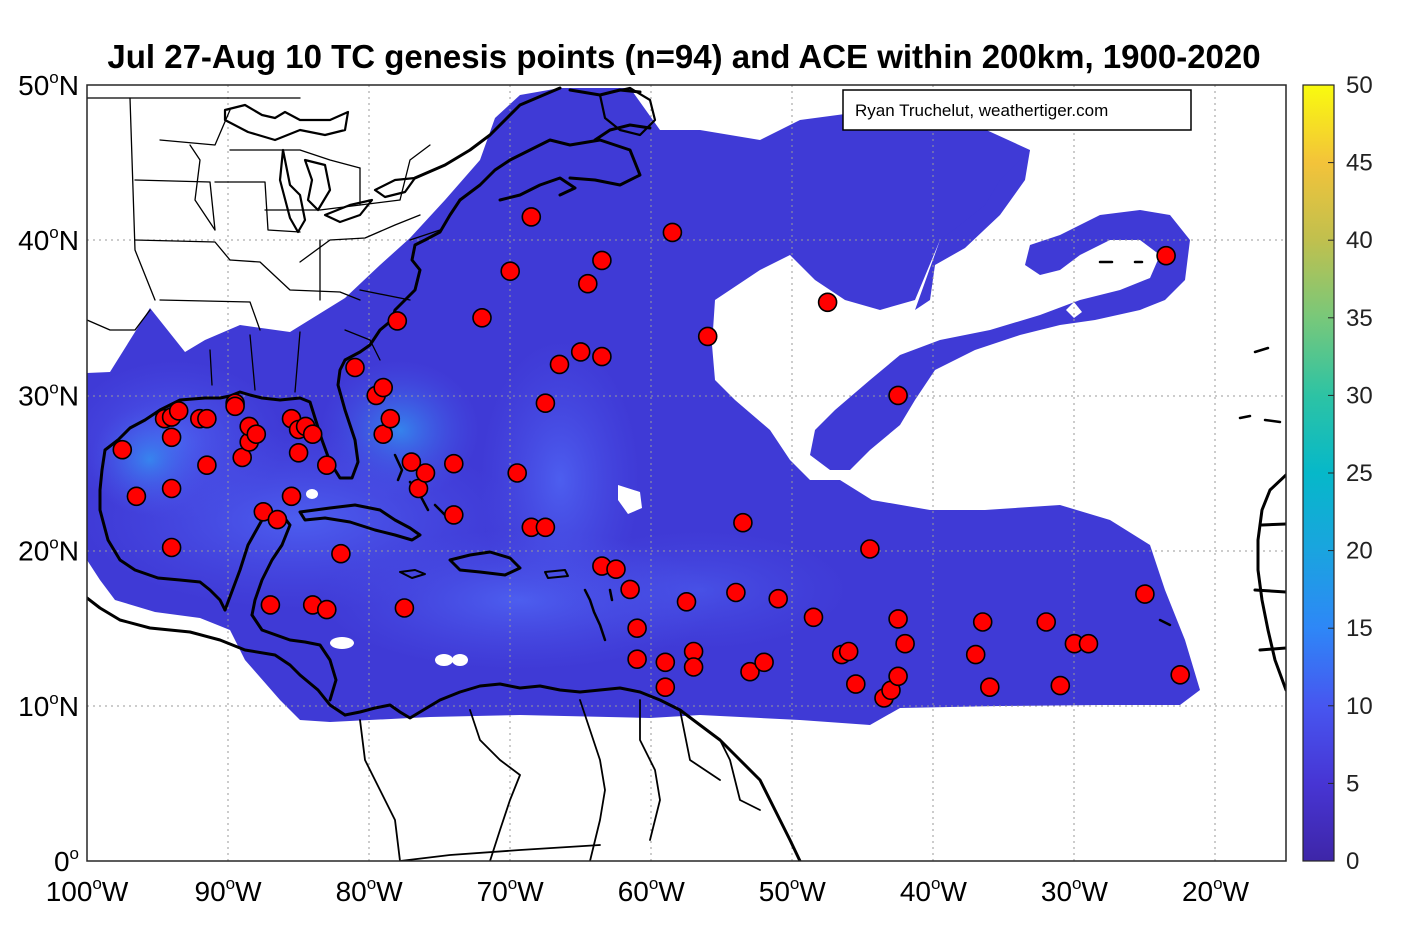  Describe the element at coordinates (48, 84) in the screenshot. I see `y-tick-label: 50oN` at that location.